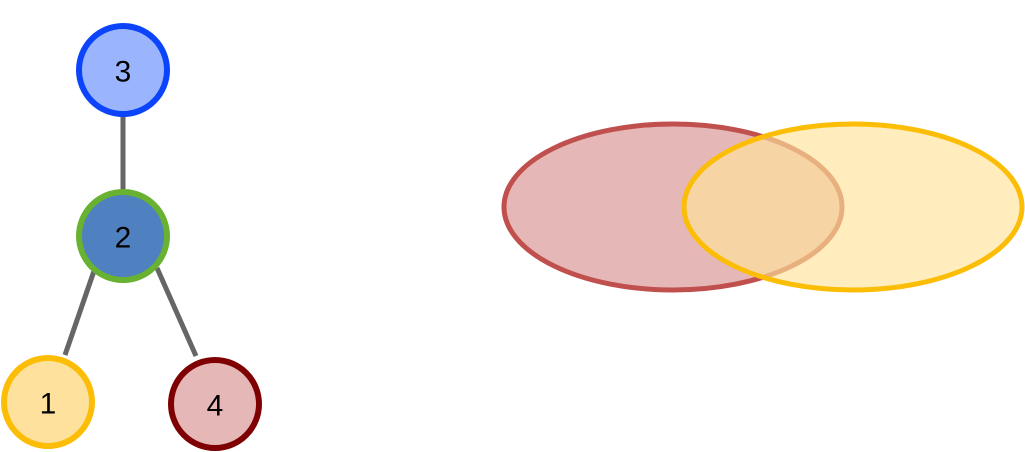  I want to click on tree-edges, so click(130, 237).